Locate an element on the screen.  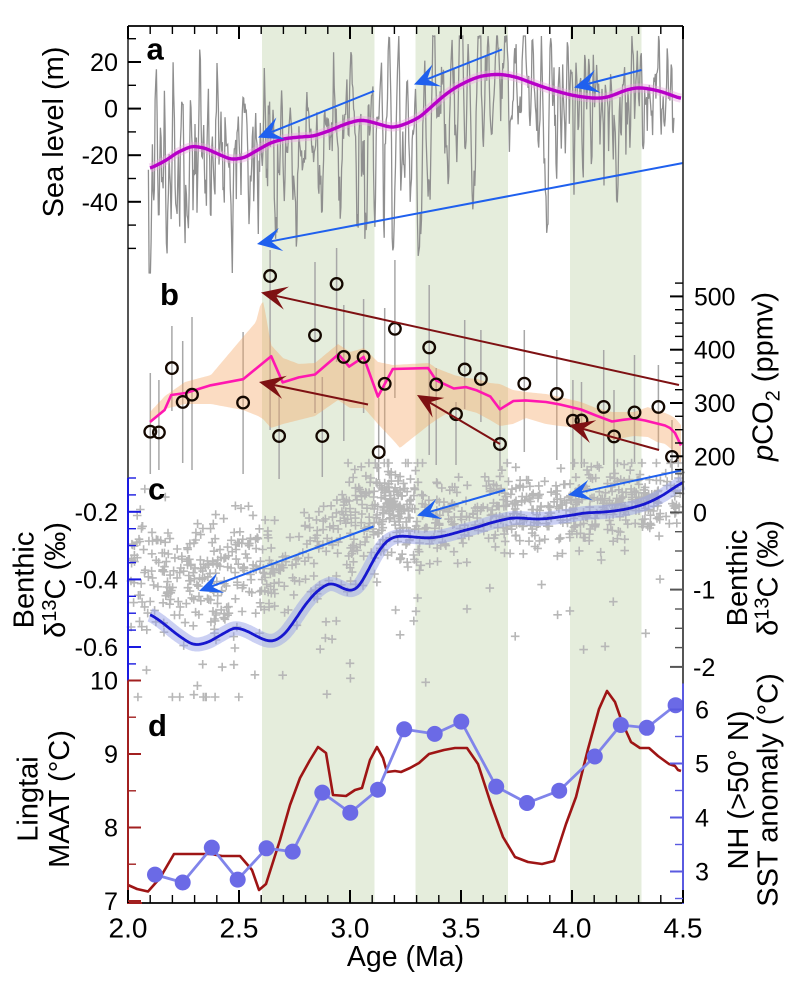
svg-text: SST anomaly (°C) is located at coordinates (769, 789).